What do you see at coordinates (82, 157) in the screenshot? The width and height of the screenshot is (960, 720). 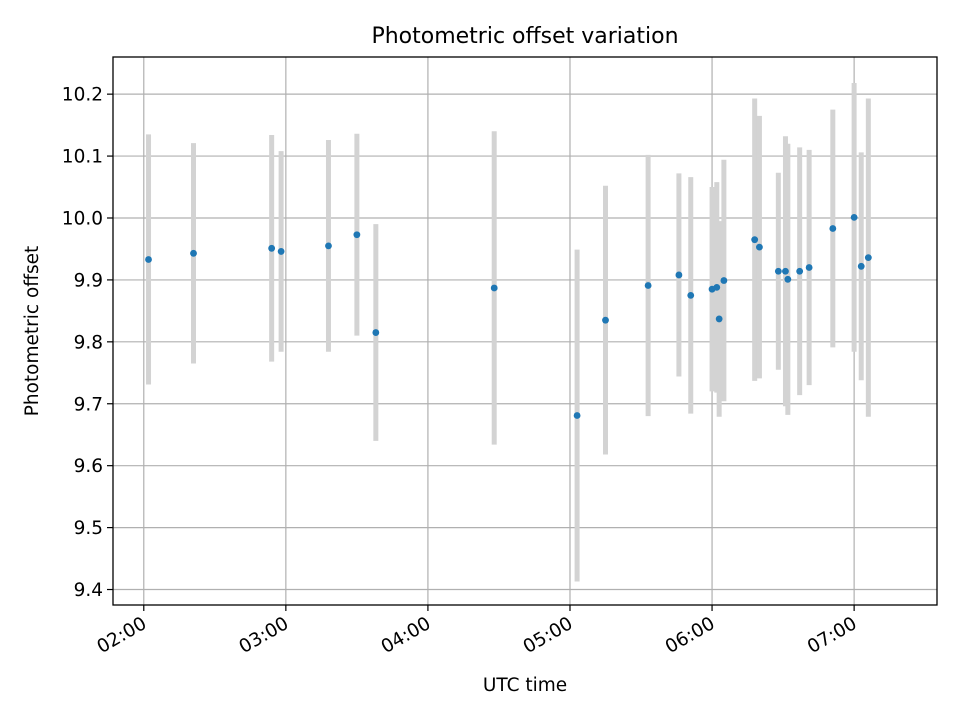 I see `y-tick-label: 10.1` at bounding box center [82, 157].